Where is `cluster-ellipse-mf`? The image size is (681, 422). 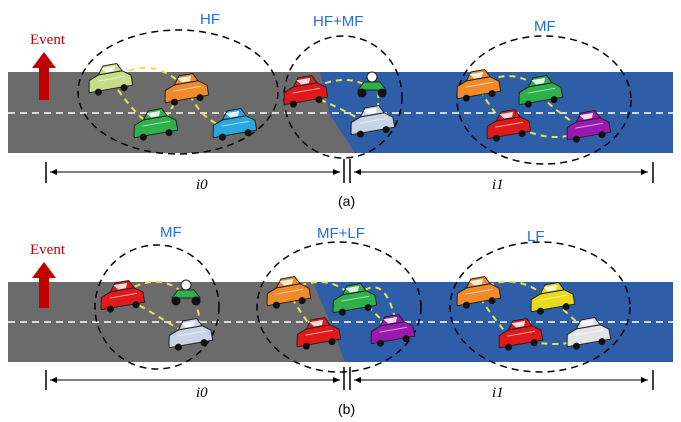
cluster-ellipse-mf is located at coordinates (544, 100).